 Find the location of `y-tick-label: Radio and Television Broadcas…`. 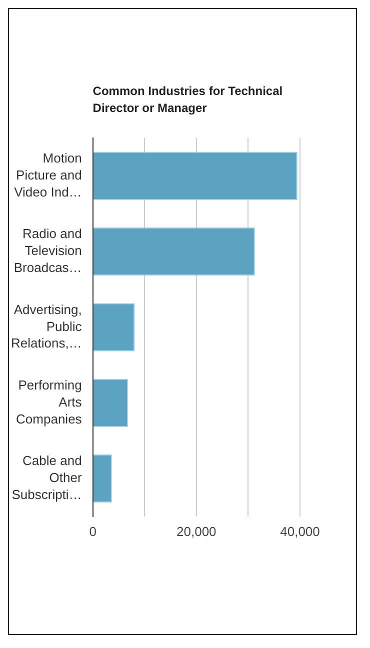

y-tick-label: Radio and Television Broadcas… is located at coordinates (48, 250).